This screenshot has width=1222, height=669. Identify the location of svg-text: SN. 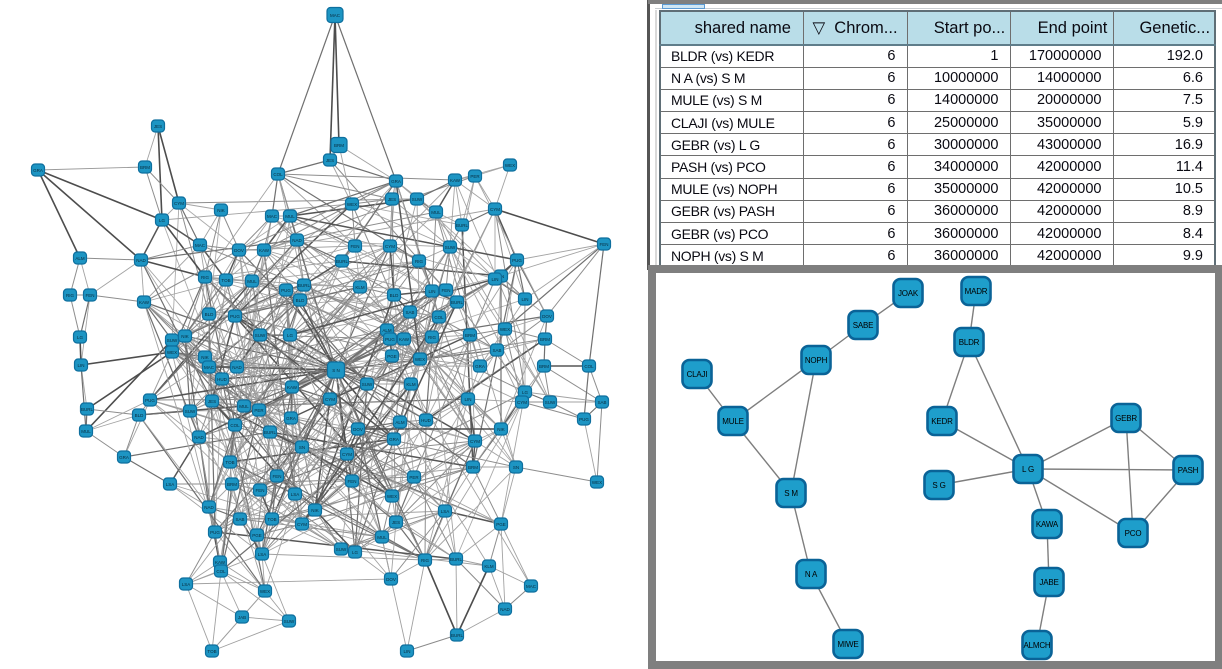
(516, 467).